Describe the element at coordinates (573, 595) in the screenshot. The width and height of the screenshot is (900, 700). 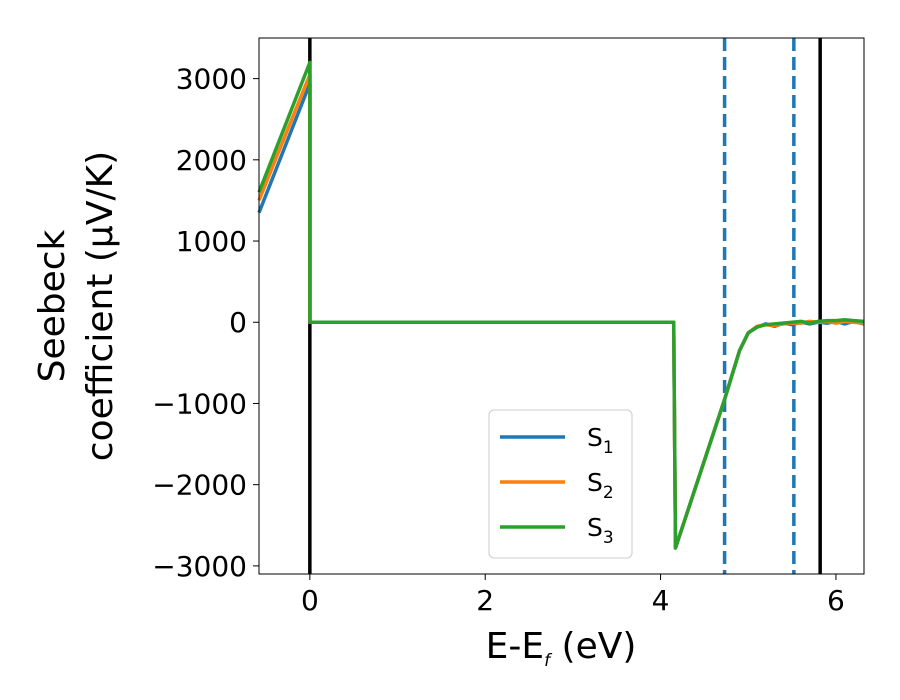
I see `x-ticks: 0 2 4 6` at that location.